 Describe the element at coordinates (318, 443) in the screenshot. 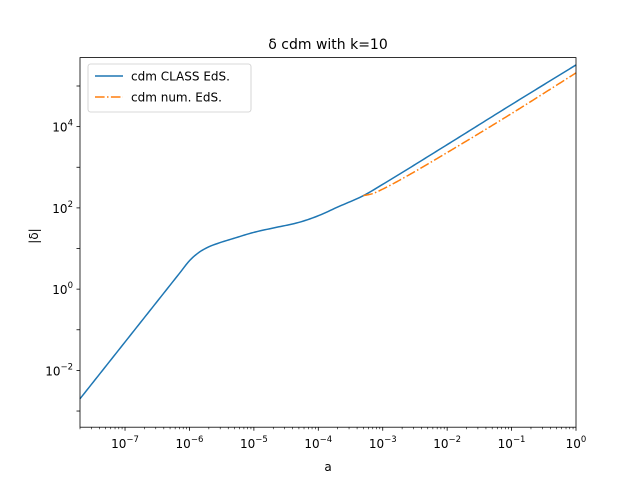

I see `x-tick-label: 10⁻⁴` at that location.